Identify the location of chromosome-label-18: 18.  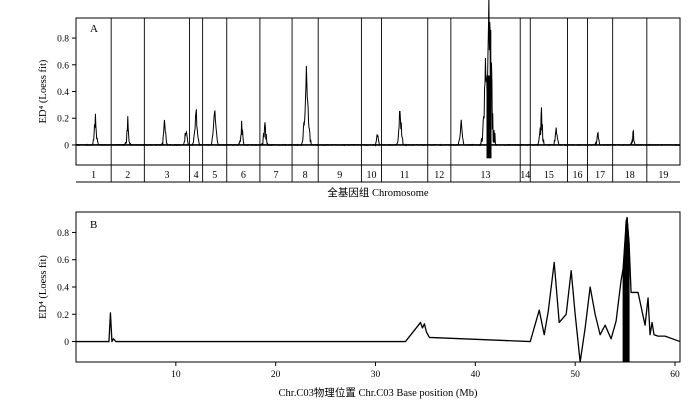
(630, 175).